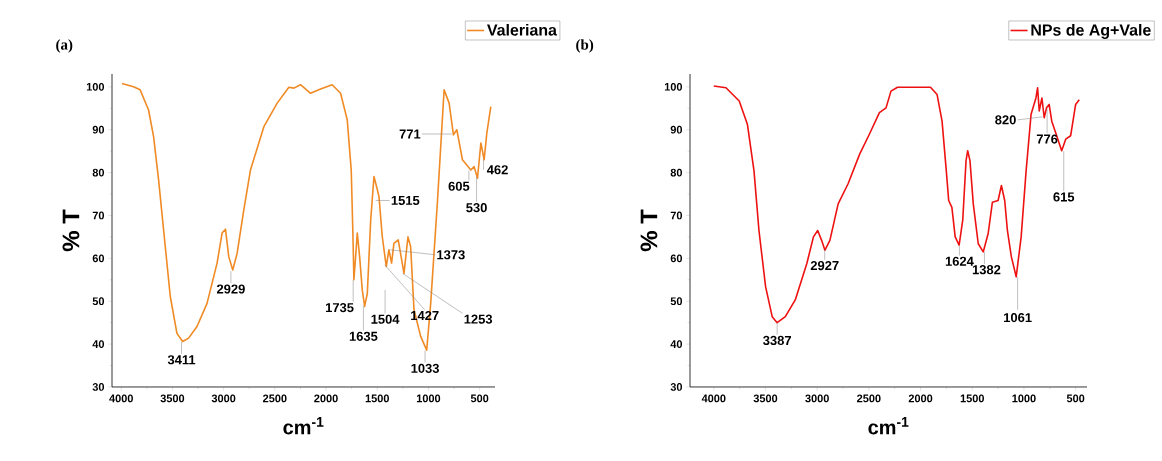 This screenshot has width=1162, height=461. Describe the element at coordinates (1018, 317) in the screenshot. I see `annotation: 1061` at that location.